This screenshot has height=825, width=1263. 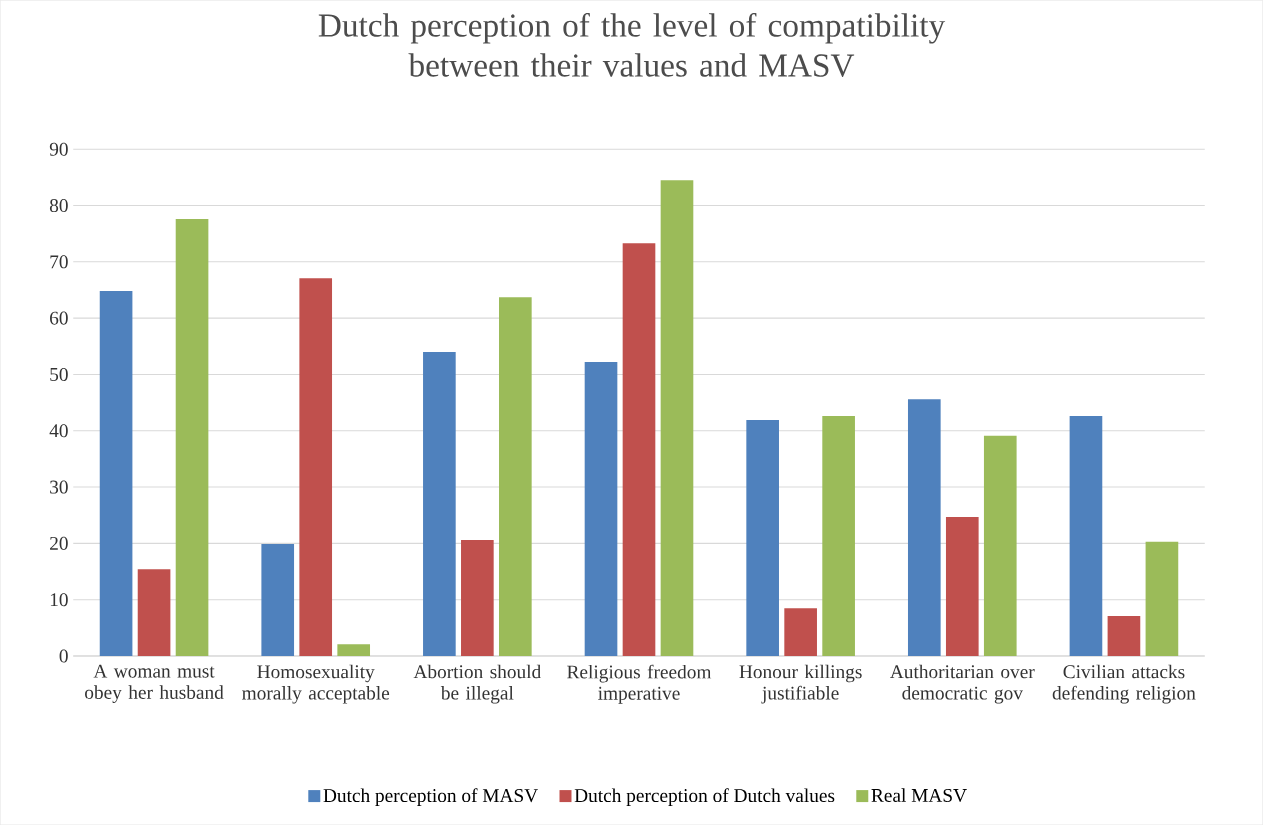 I want to click on legend-label: Real MASV, so click(x=919, y=795).